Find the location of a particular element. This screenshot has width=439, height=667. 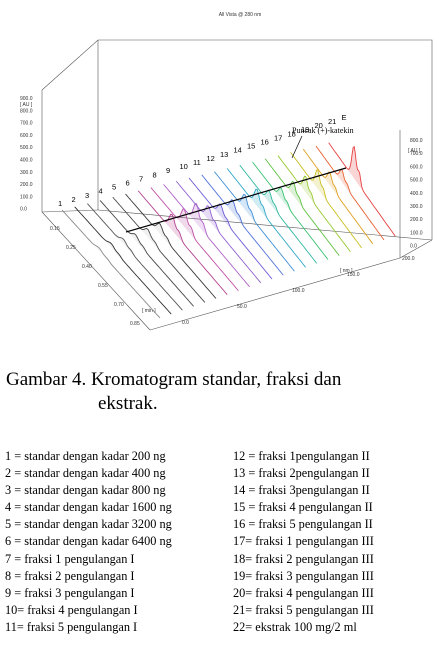

left-axis-unit: [ AU ] is located at coordinates (26, 105).